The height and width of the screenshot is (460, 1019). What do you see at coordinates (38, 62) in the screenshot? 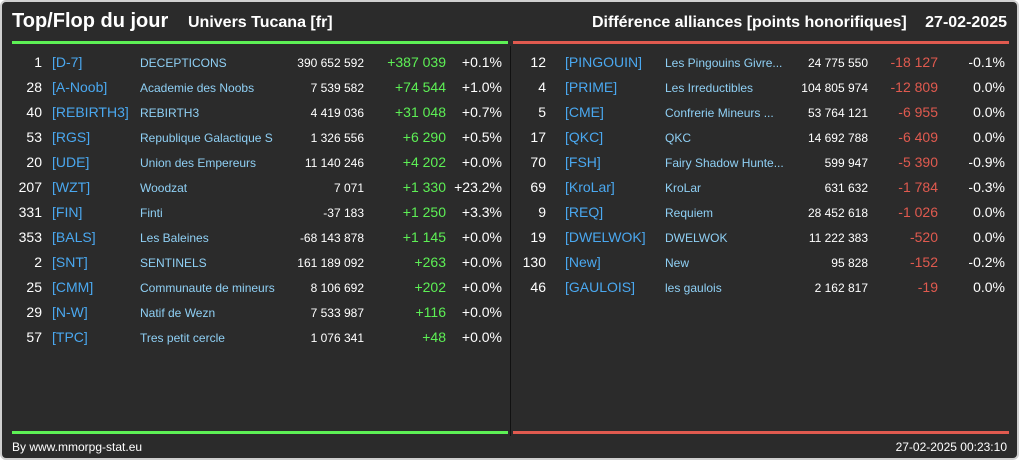
I see `rank-cell: 1` at bounding box center [38, 62].